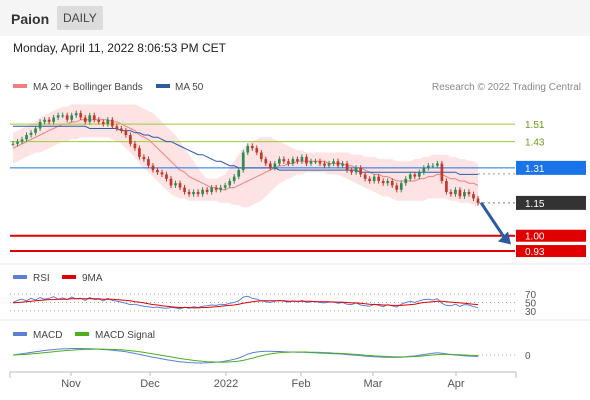 This screenshot has height=400, width=590. I want to click on x-tick-label-Dec: Dec, so click(150, 384).